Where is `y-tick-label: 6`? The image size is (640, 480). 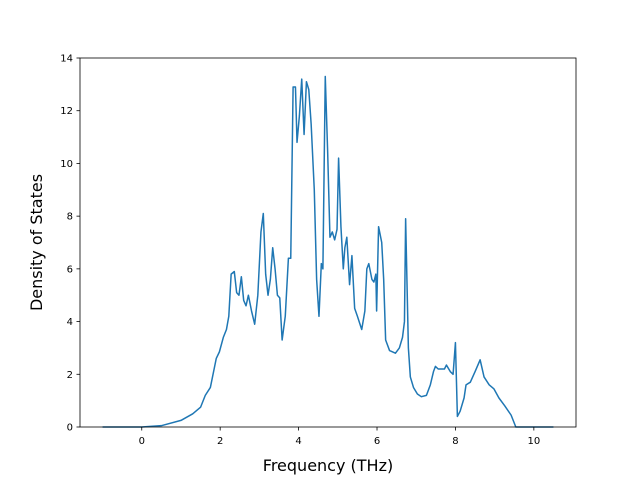 y-tick-label: 6 is located at coordinates (70, 269).